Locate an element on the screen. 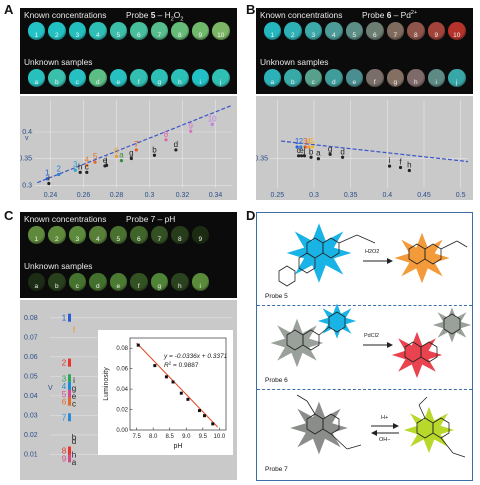  panel-a-point-label: 9 is located at coordinates (191, 125).